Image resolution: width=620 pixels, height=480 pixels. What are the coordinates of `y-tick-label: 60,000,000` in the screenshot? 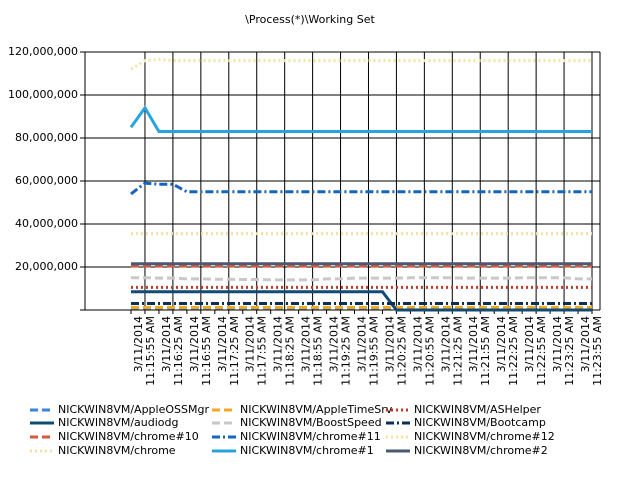 It's located at (46, 180).